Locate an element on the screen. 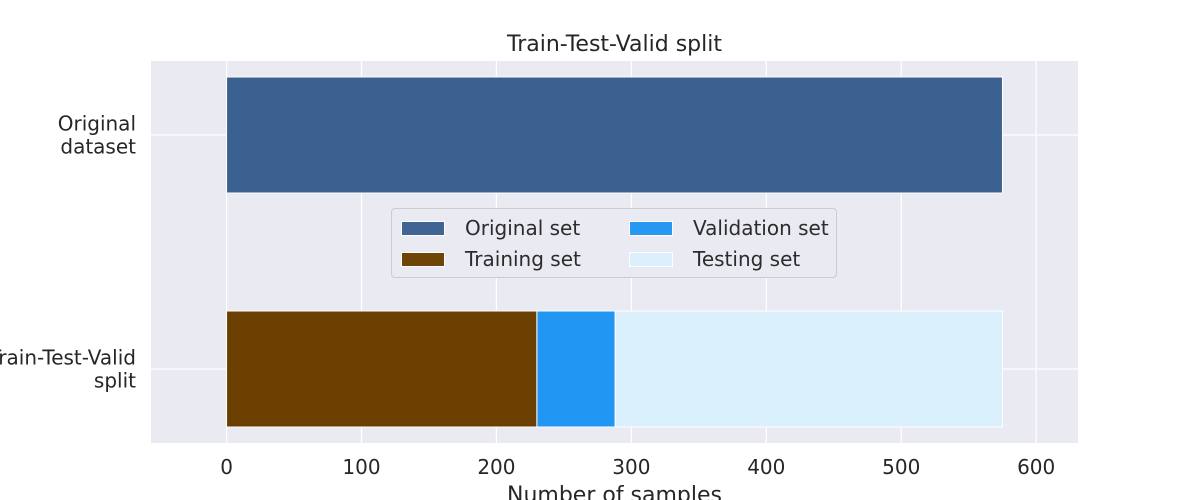 This screenshot has height=500, width=1200. y-tick-label: Train-Test-Valid split is located at coordinates (68, 369).